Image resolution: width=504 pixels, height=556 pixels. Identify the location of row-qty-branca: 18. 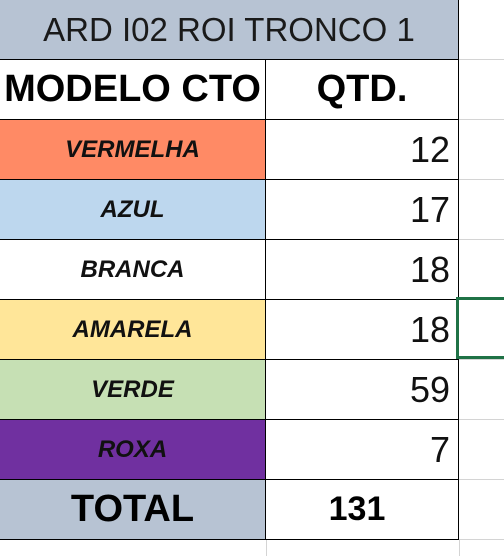
(362, 270).